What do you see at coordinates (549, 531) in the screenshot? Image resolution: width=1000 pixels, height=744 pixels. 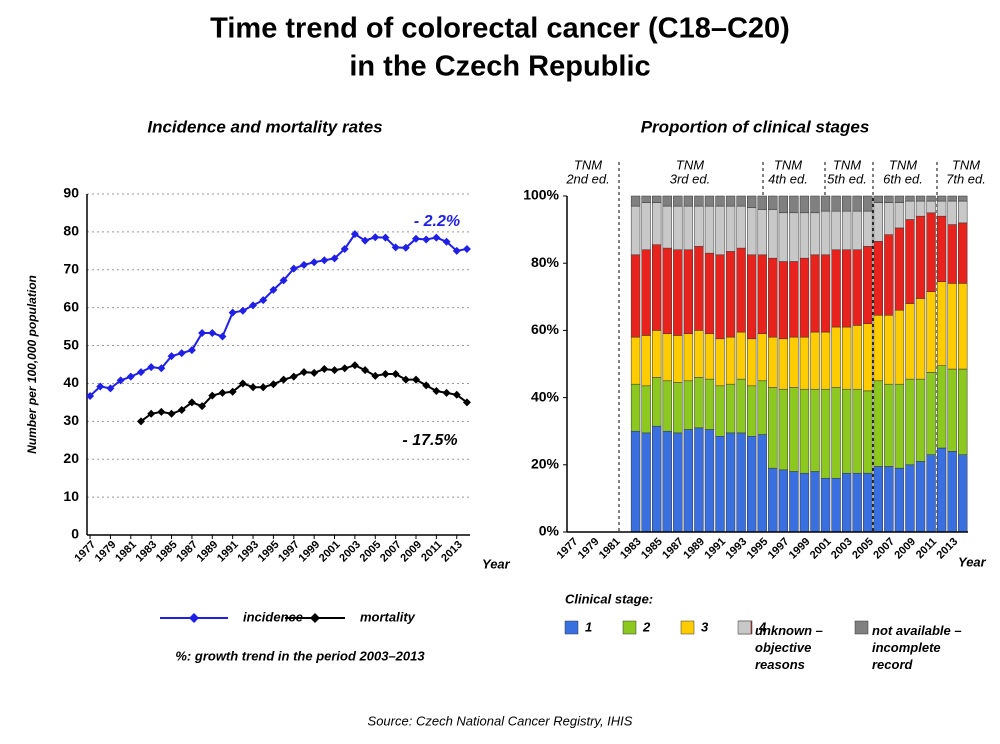 I see `y-tick-label: 0%` at bounding box center [549, 531].